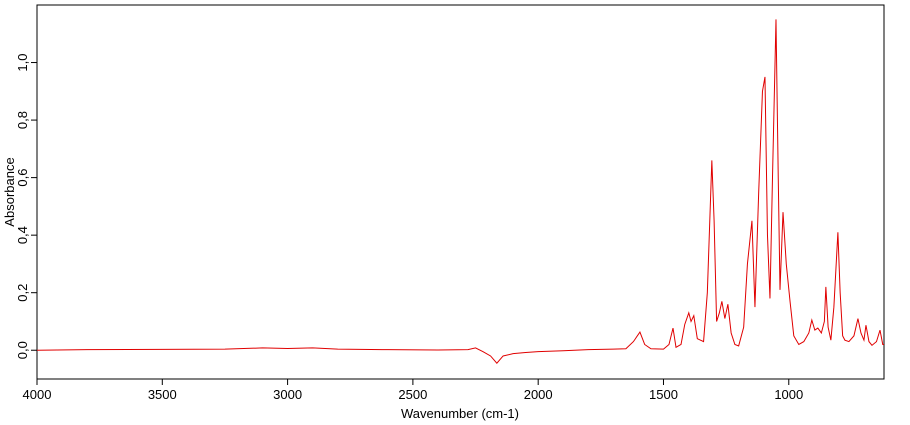 This screenshot has width=910, height=425. I want to click on y-tick-label: 0,0, so click(22, 350).